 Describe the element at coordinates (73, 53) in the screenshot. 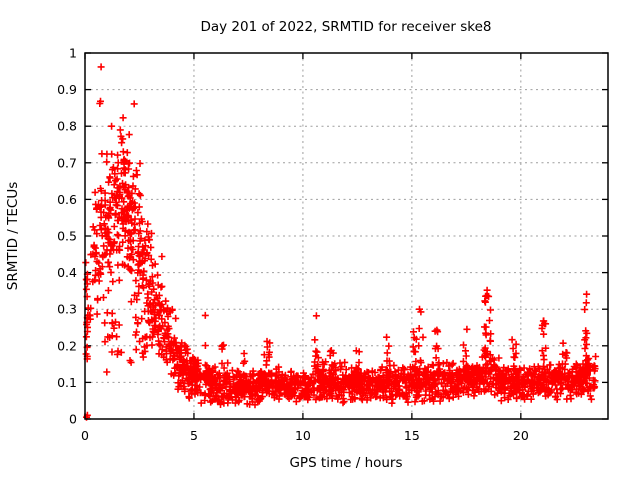

I see `y-tick-label: 1` at that location.